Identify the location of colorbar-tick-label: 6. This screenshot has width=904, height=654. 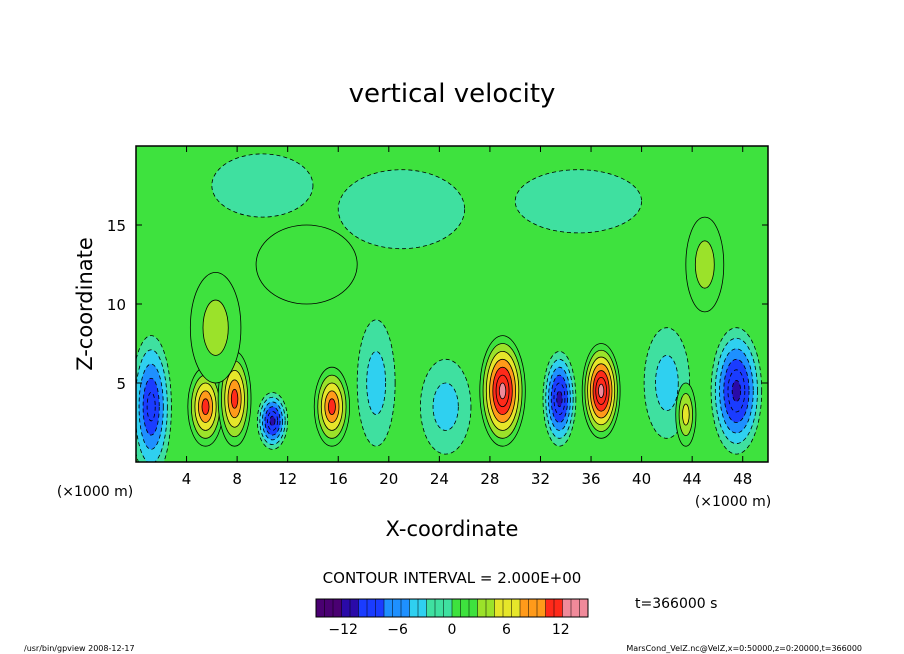
(506, 630).